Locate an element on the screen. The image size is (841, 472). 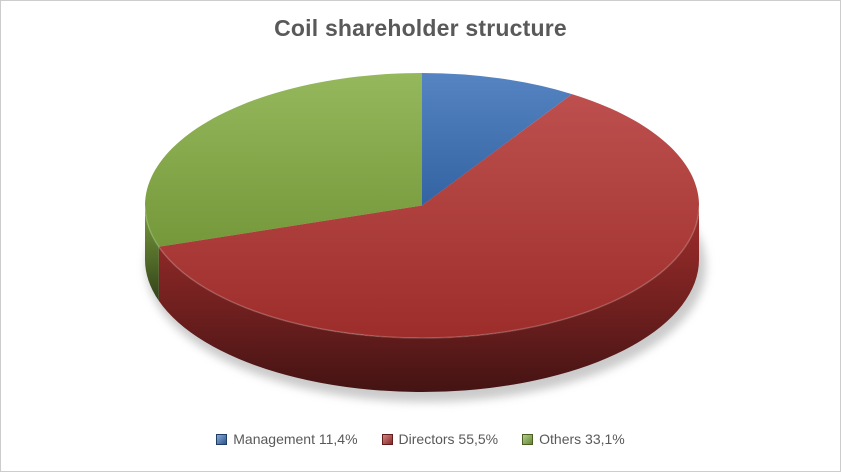
legend-item-others: Others 33,1% is located at coordinates (573, 439).